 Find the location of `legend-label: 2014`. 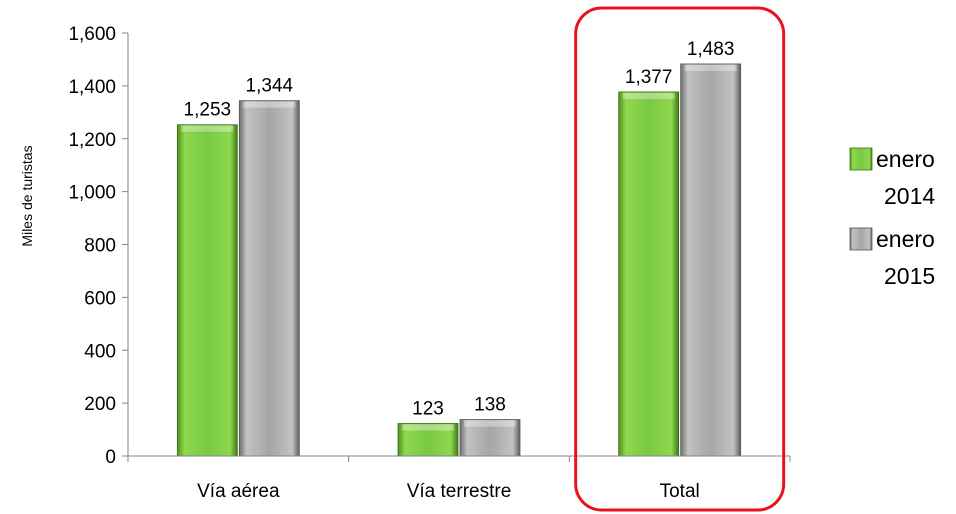

legend-label: 2014 is located at coordinates (909, 196).